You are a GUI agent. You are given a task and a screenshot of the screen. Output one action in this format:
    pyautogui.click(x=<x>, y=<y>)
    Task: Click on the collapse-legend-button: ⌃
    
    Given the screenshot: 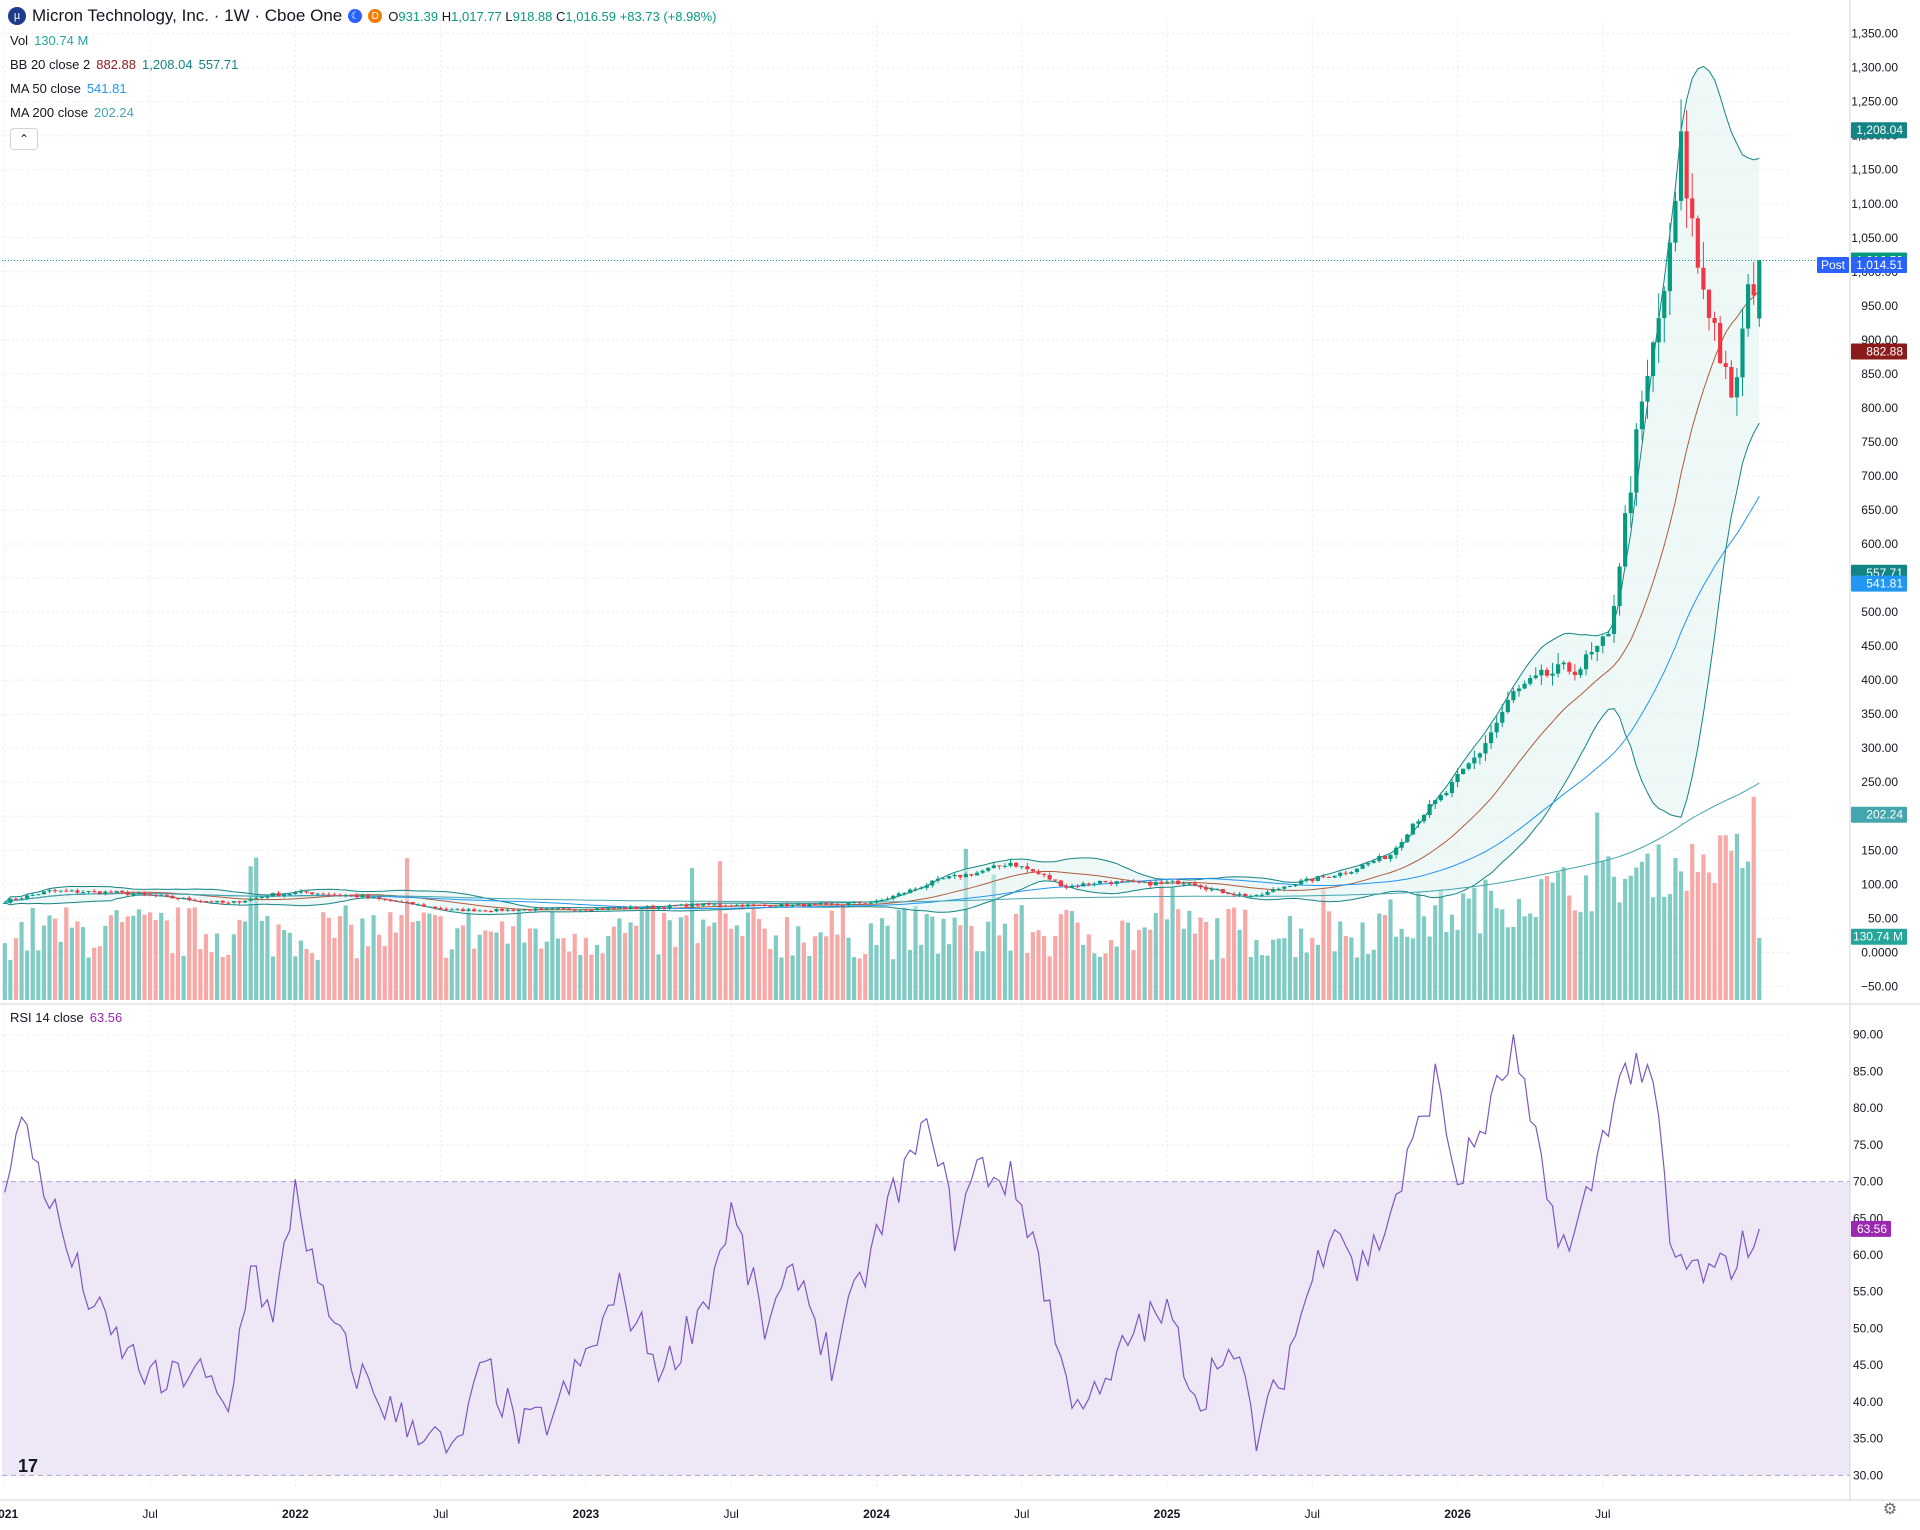 What is the action you would take?
    pyautogui.click(x=24, y=139)
    